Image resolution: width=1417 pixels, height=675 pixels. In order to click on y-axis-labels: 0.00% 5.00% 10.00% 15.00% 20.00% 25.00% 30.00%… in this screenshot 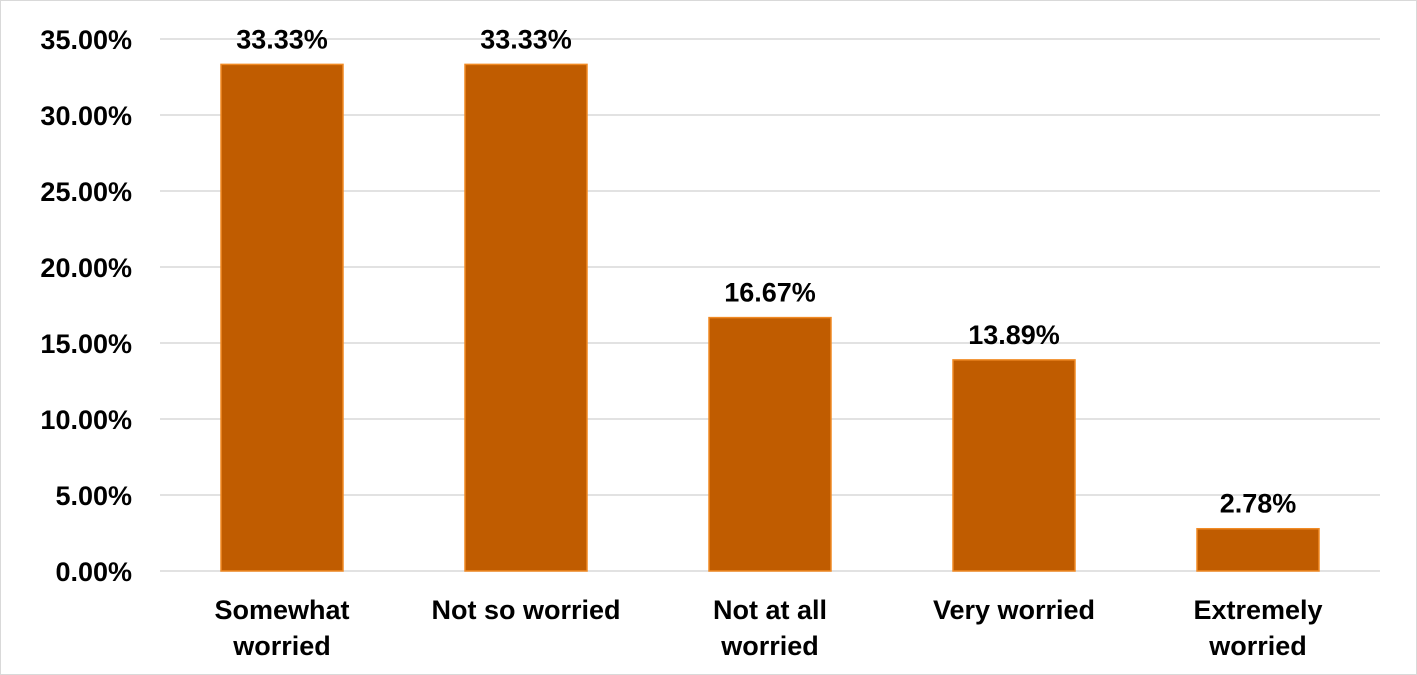, I will do `click(86, 306)`.